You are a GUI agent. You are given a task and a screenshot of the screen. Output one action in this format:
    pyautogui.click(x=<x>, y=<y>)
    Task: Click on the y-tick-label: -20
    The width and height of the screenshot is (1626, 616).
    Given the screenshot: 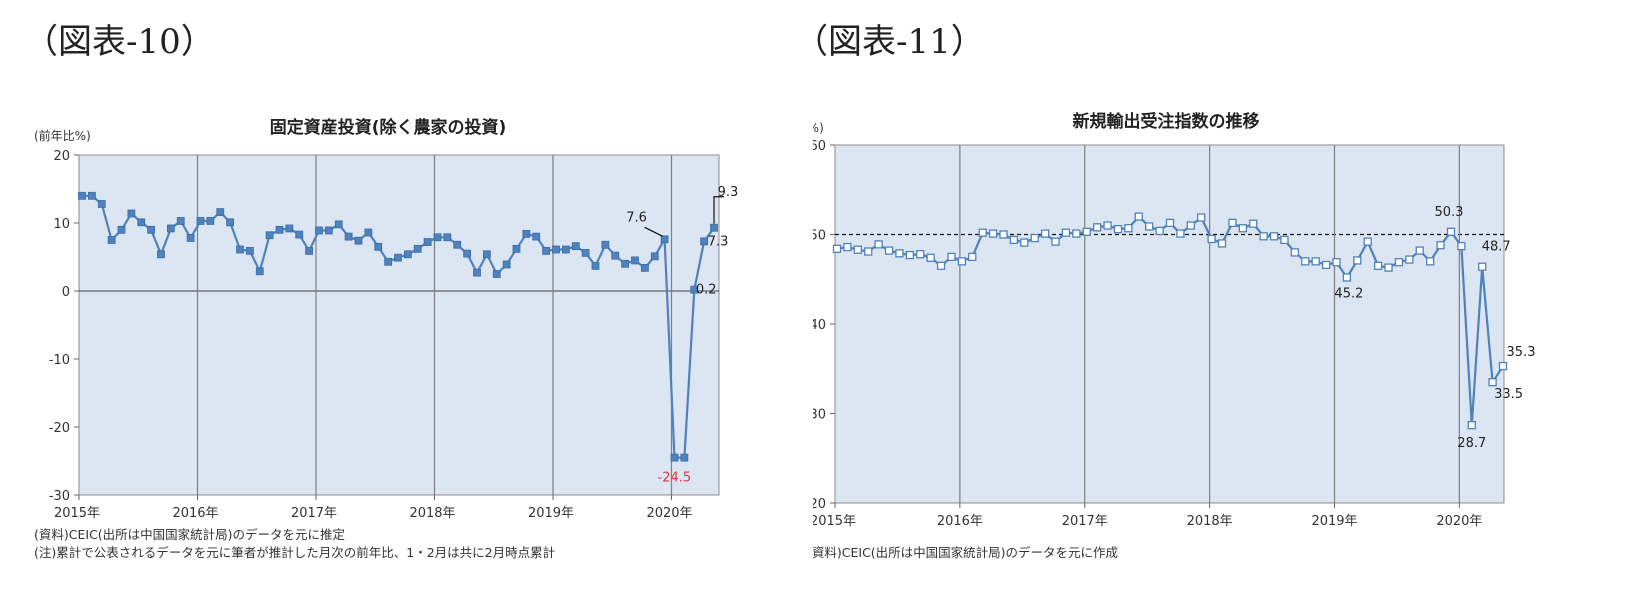 What is the action you would take?
    pyautogui.click(x=59, y=428)
    